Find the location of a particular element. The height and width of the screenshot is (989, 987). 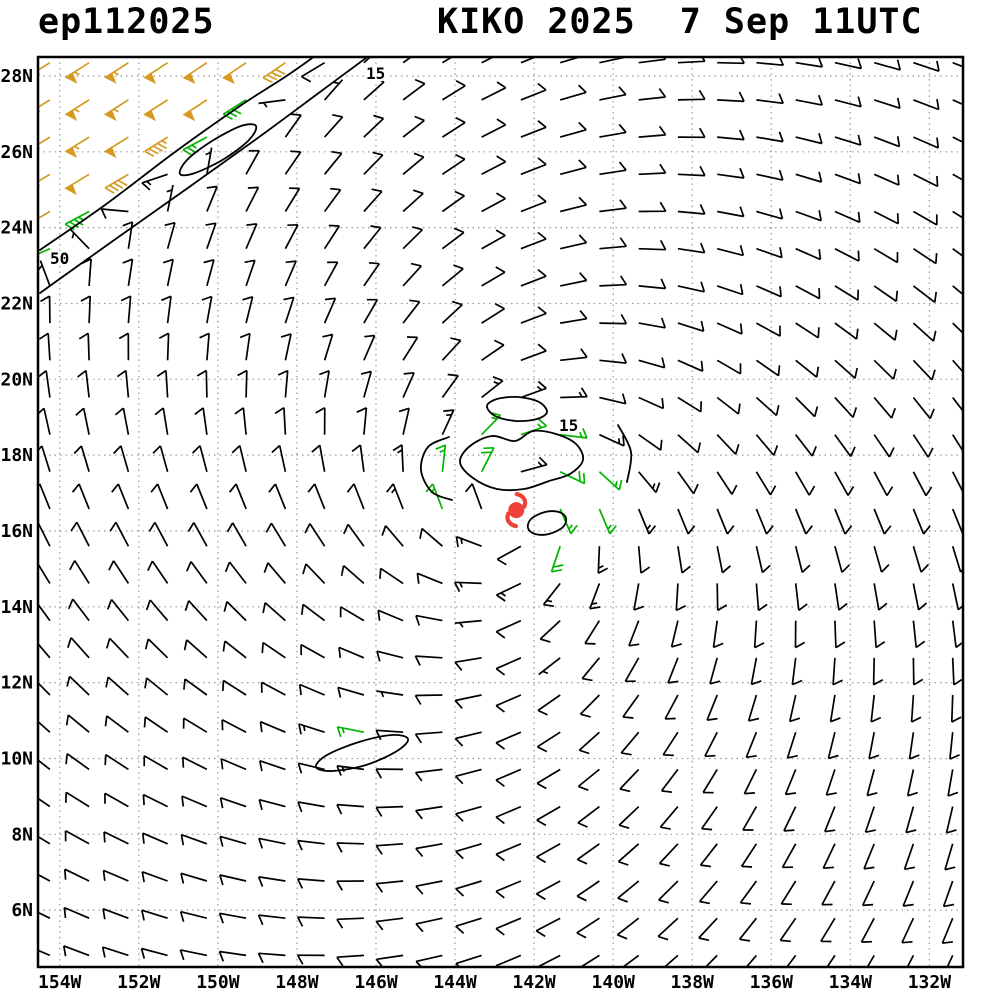

storm-symbol is located at coordinates (516, 510).